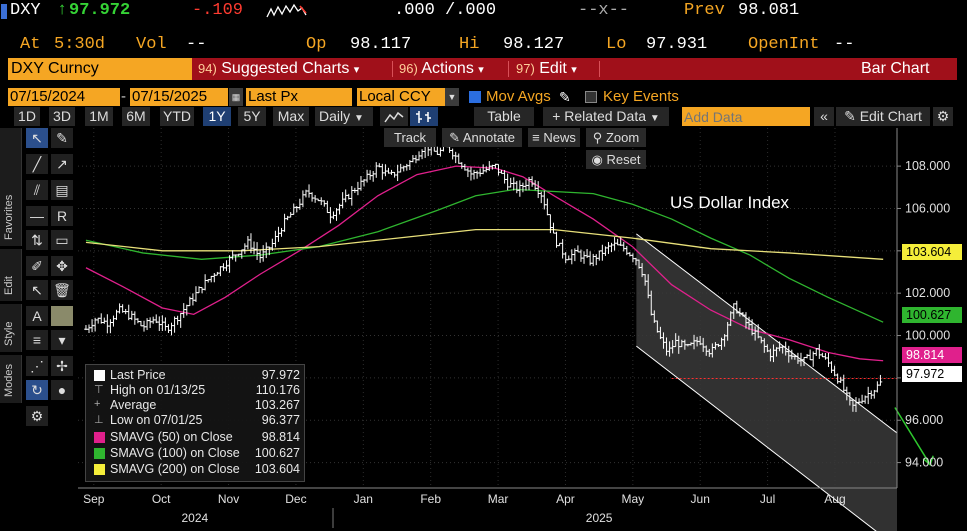 The image size is (967, 531). I want to click on modes-tab-label: Modes, so click(9, 380).